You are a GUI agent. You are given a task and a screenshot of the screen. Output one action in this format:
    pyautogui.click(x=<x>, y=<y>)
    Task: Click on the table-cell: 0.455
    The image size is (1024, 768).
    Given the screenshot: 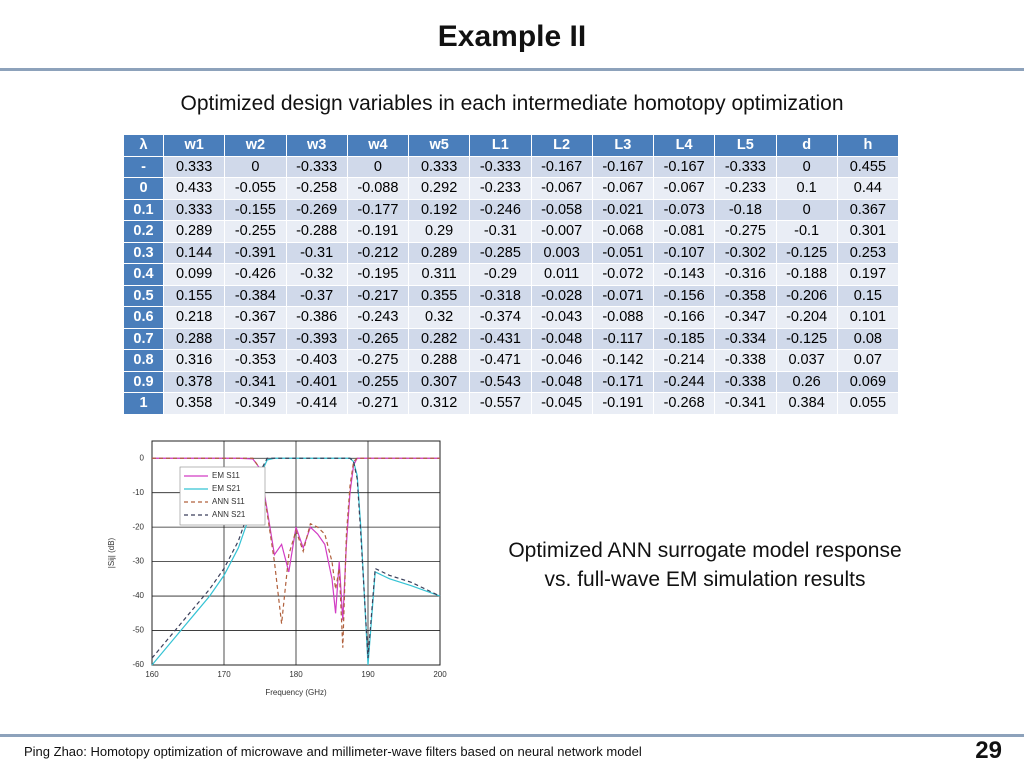 What is the action you would take?
    pyautogui.click(x=868, y=166)
    